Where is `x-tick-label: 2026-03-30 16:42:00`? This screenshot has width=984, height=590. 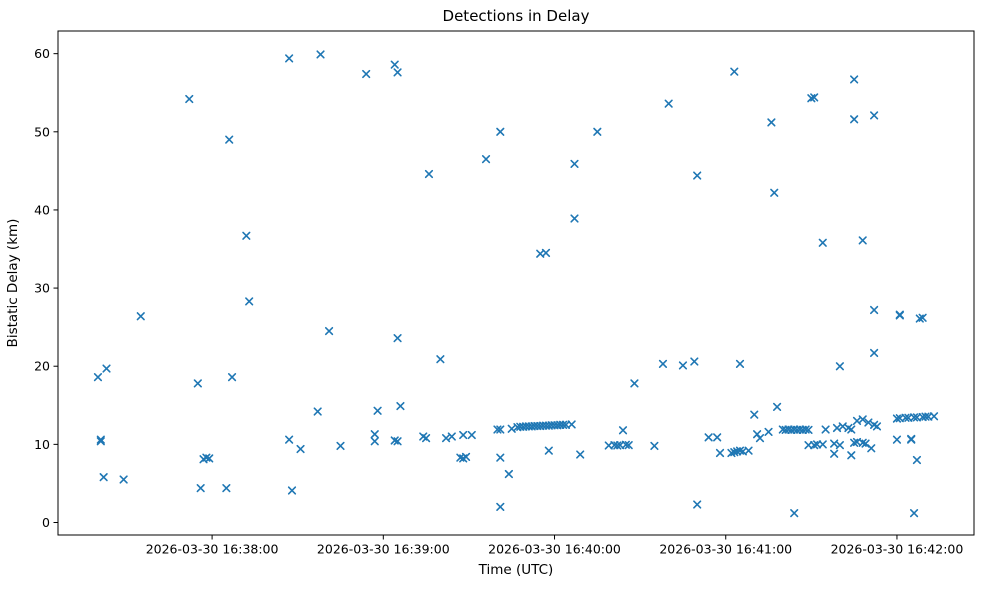
x-tick-label: 2026-03-30 16:42:00 is located at coordinates (897, 549).